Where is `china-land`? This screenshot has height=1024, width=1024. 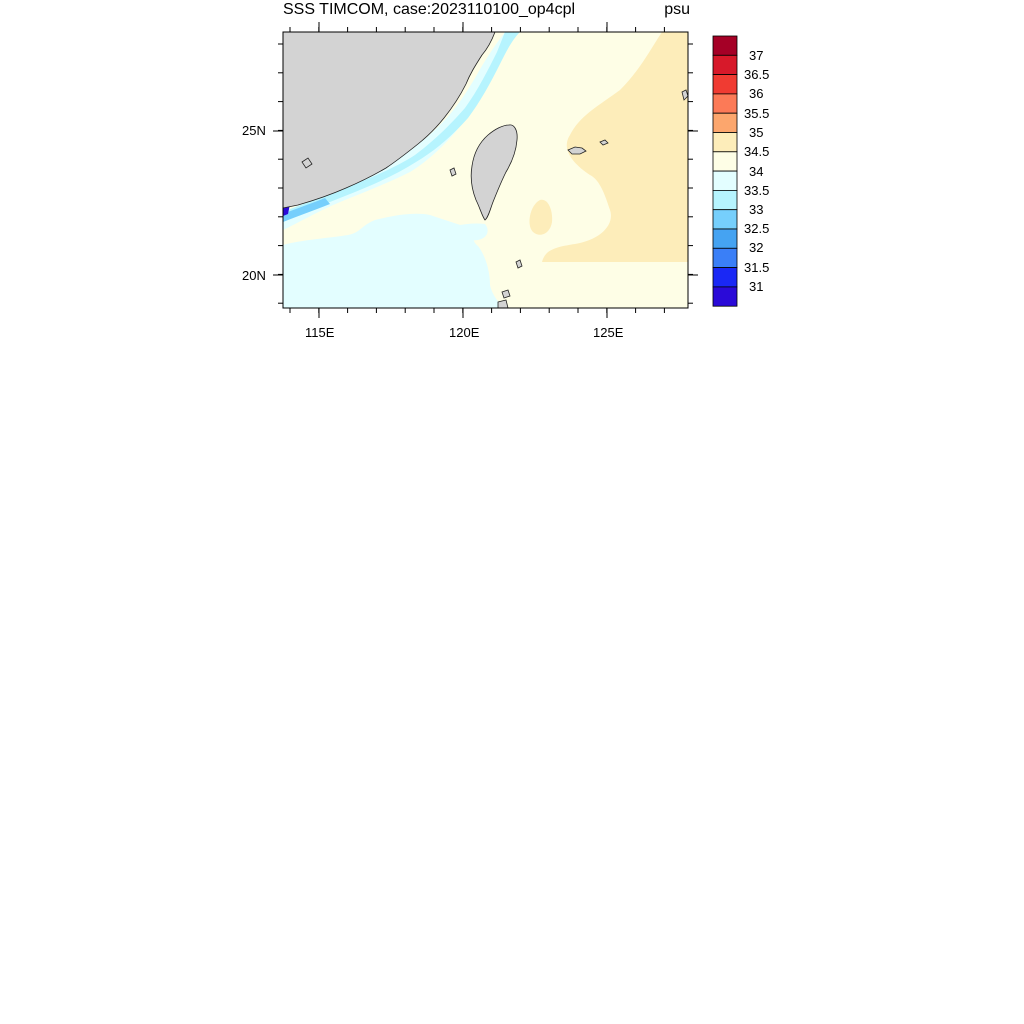
china-land is located at coordinates (389, 120).